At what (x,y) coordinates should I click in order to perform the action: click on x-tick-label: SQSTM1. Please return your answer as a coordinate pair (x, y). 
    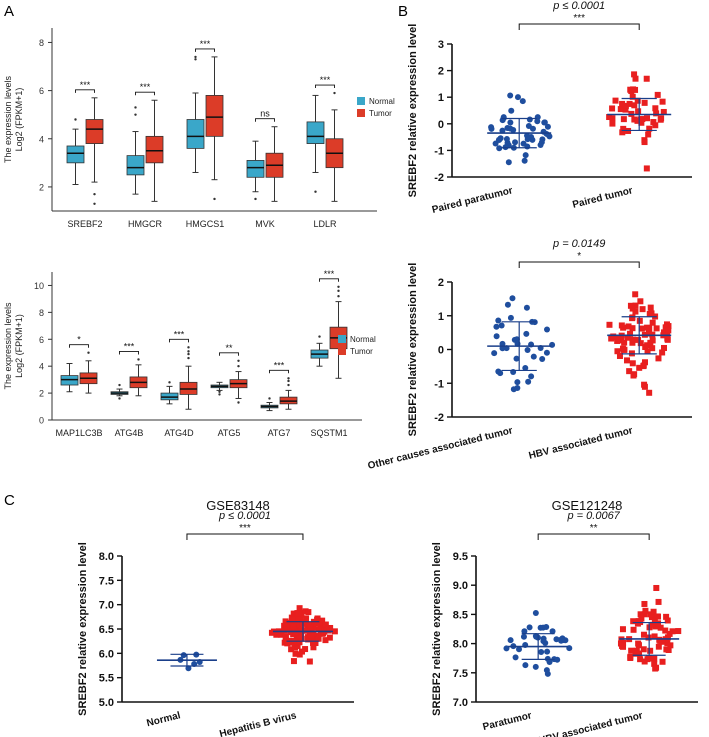
    Looking at the image, I should click on (328, 433).